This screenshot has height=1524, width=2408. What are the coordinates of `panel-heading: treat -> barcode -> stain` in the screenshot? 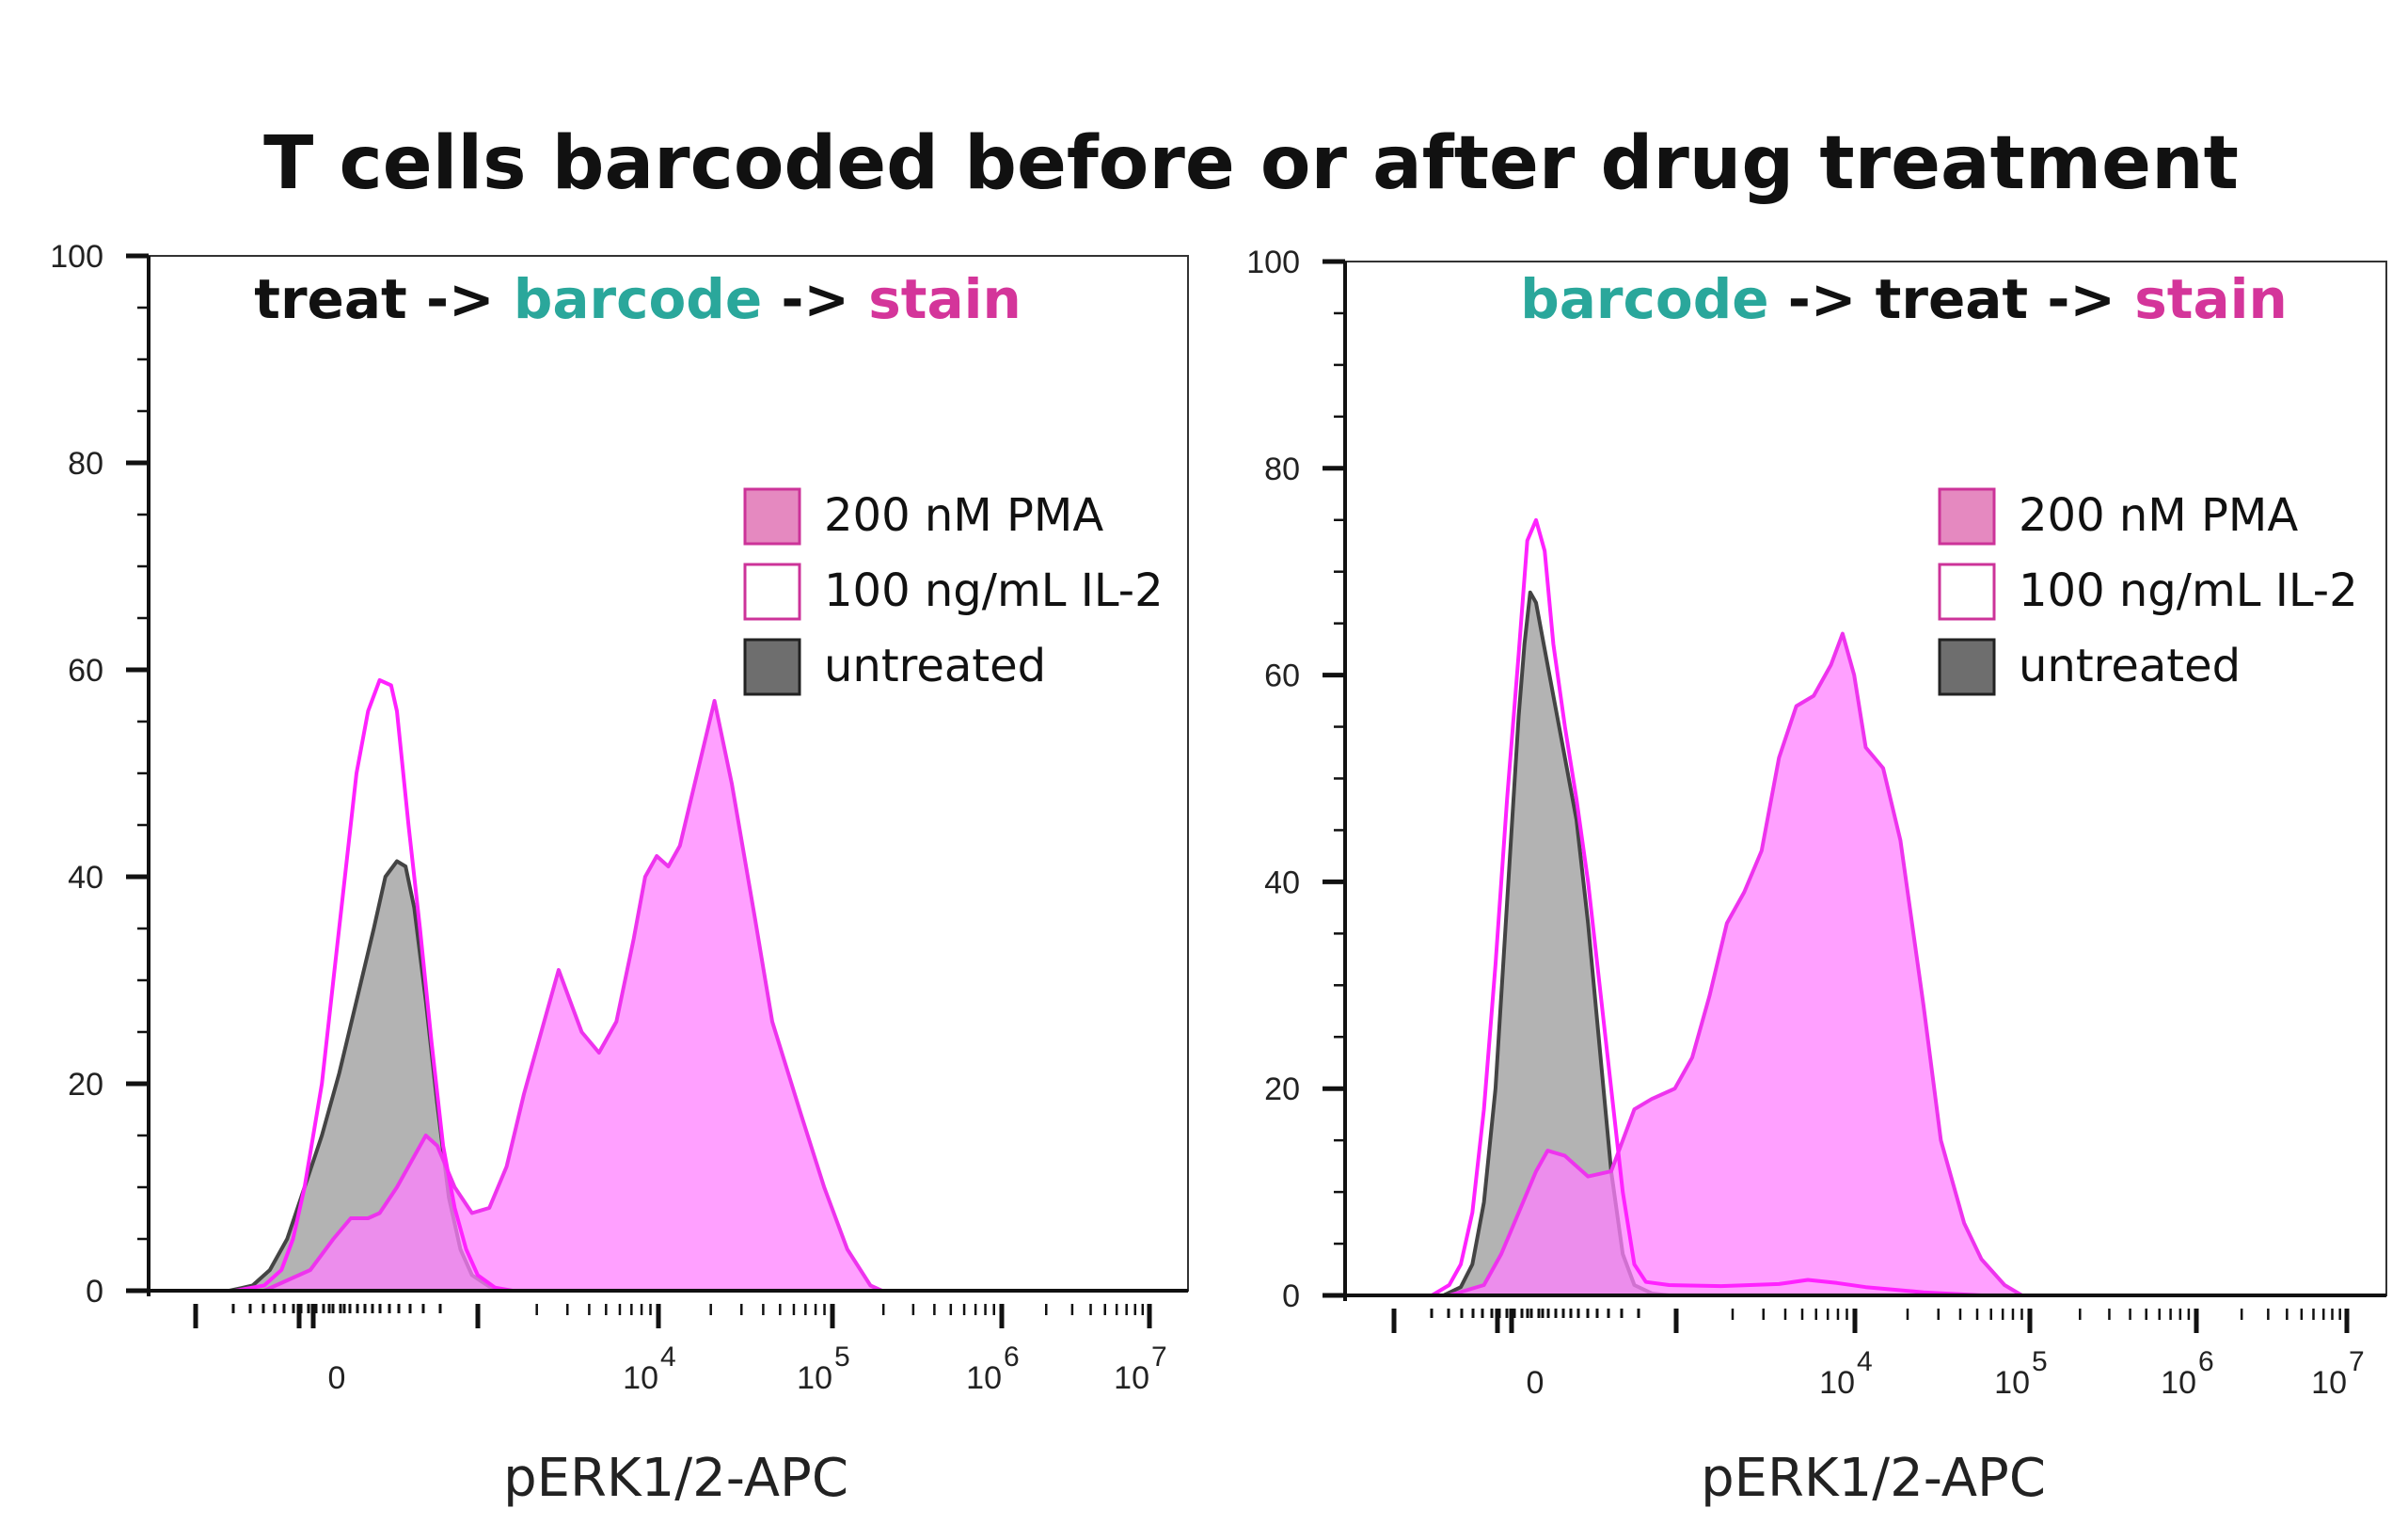 It's located at (638, 299).